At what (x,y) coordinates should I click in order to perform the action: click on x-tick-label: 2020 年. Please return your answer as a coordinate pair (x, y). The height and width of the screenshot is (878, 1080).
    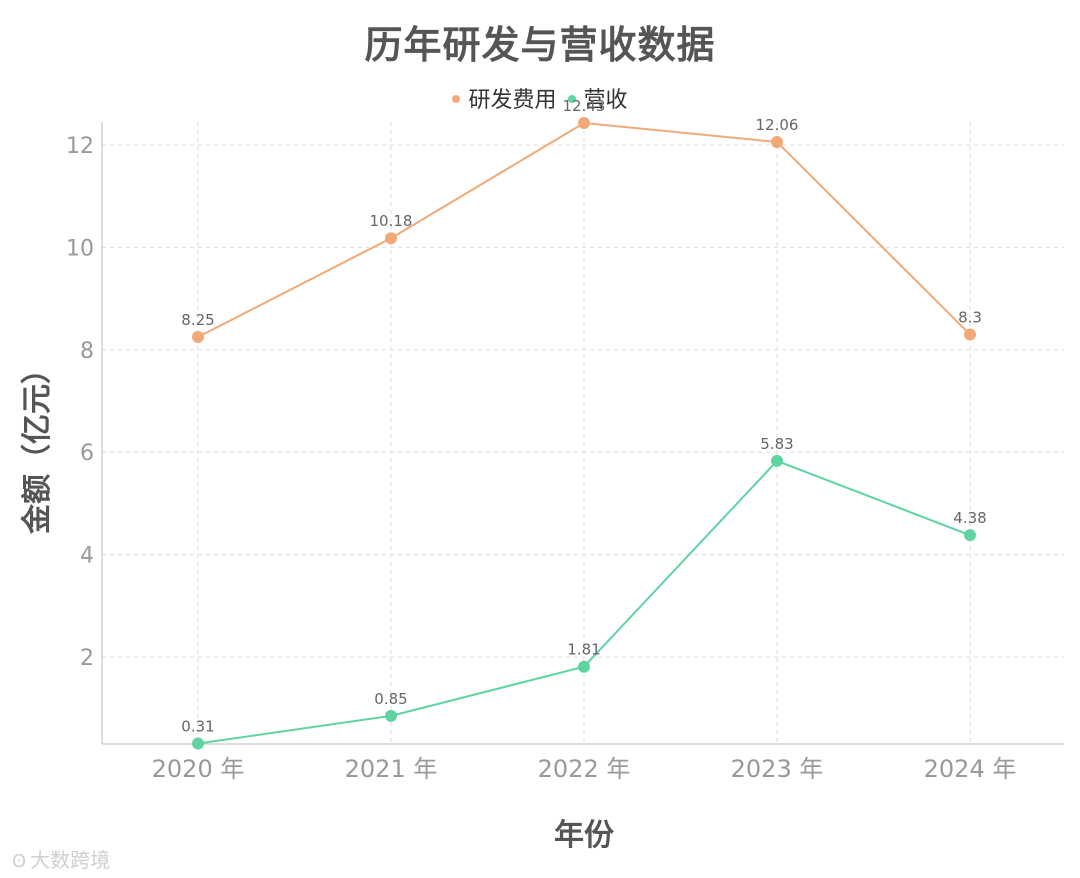
    Looking at the image, I should click on (198, 769).